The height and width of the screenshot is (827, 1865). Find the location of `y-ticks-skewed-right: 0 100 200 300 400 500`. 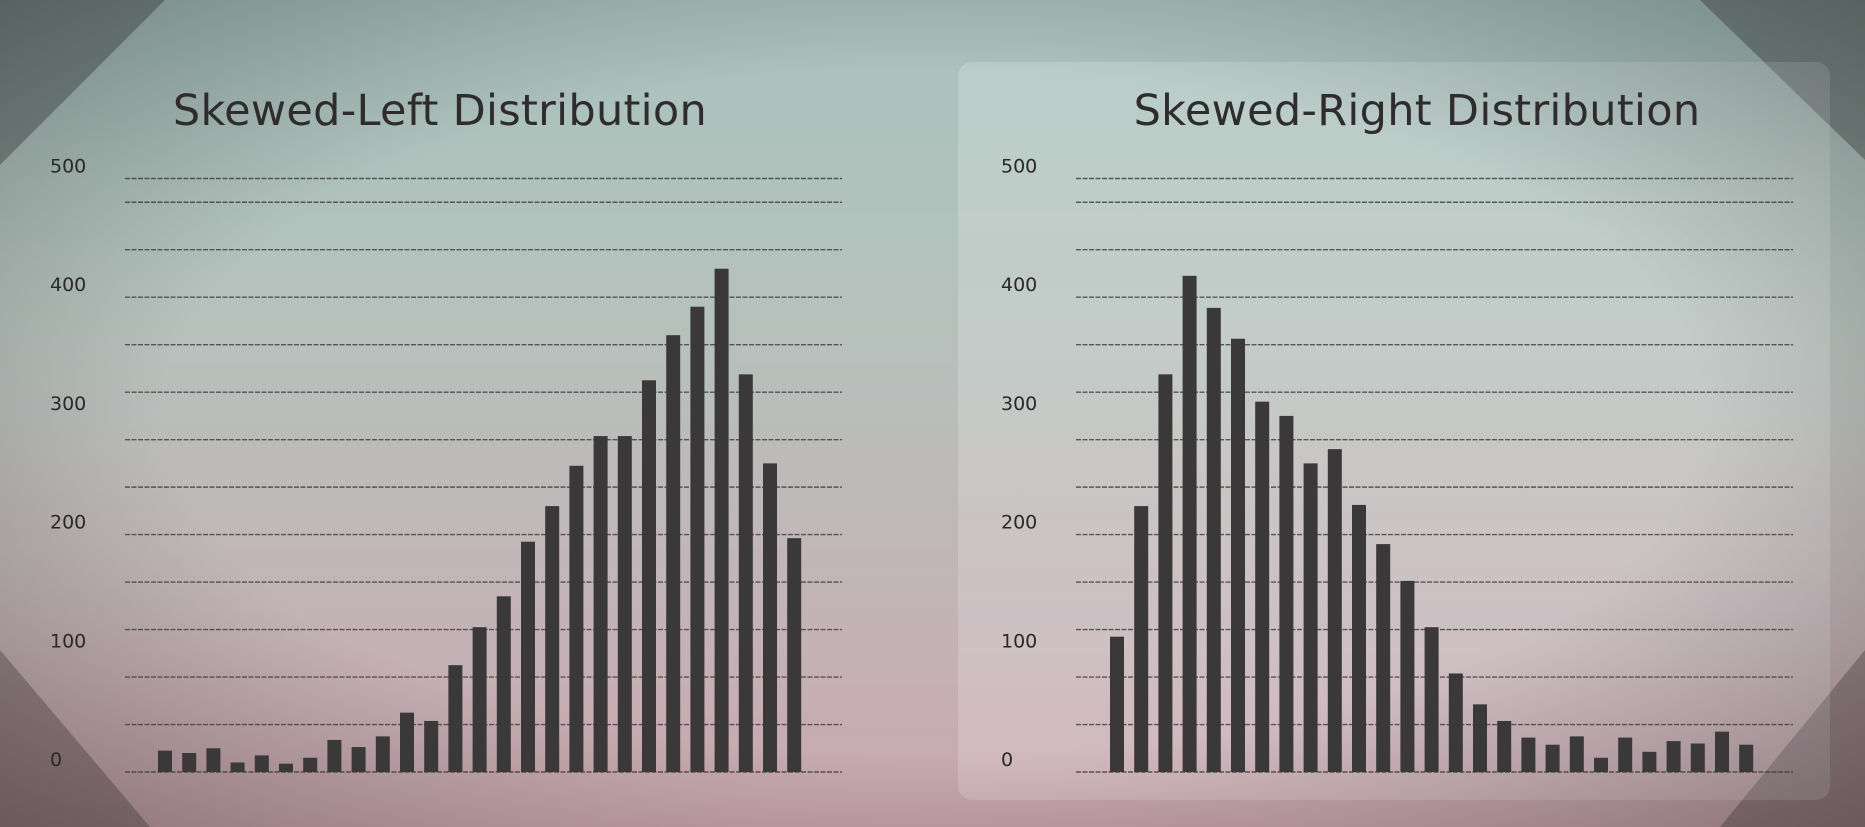

y-ticks-skewed-right: 0 100 200 300 400 500 is located at coordinates (1019, 464).